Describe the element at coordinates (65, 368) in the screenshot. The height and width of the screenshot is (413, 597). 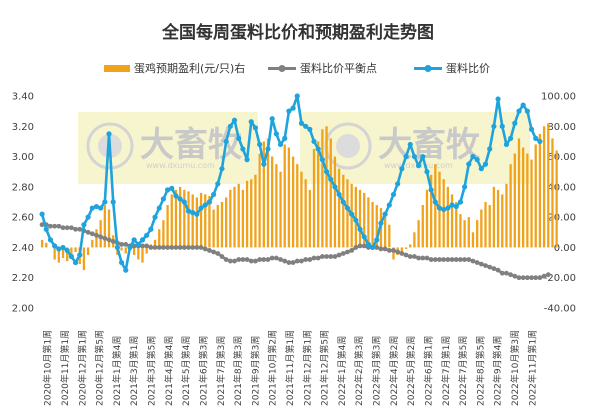
I see `x-tick-label: 2020年11月第1周` at that location.